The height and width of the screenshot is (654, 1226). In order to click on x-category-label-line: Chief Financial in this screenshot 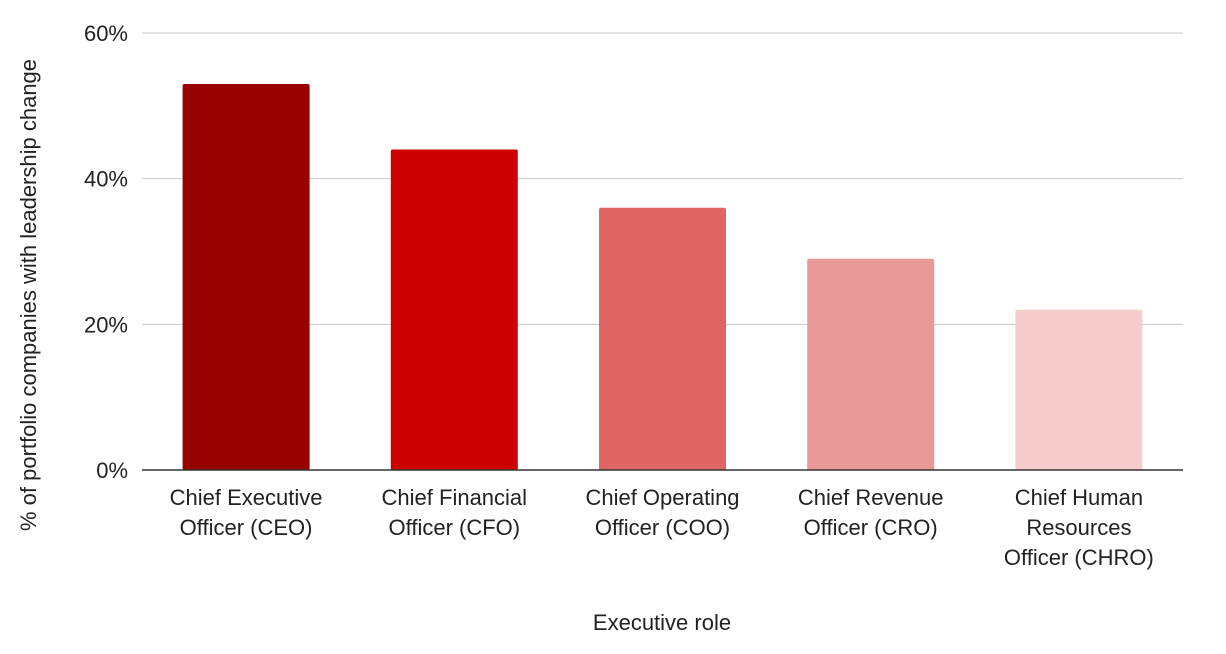, I will do `click(455, 497)`.